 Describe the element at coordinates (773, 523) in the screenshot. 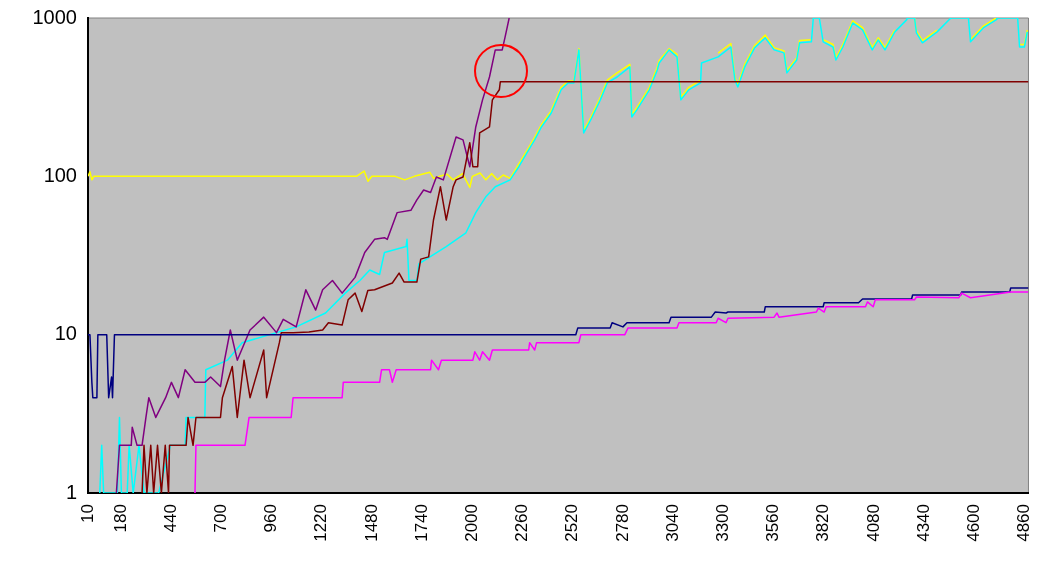

I see `x-tick-label: 3560` at that location.